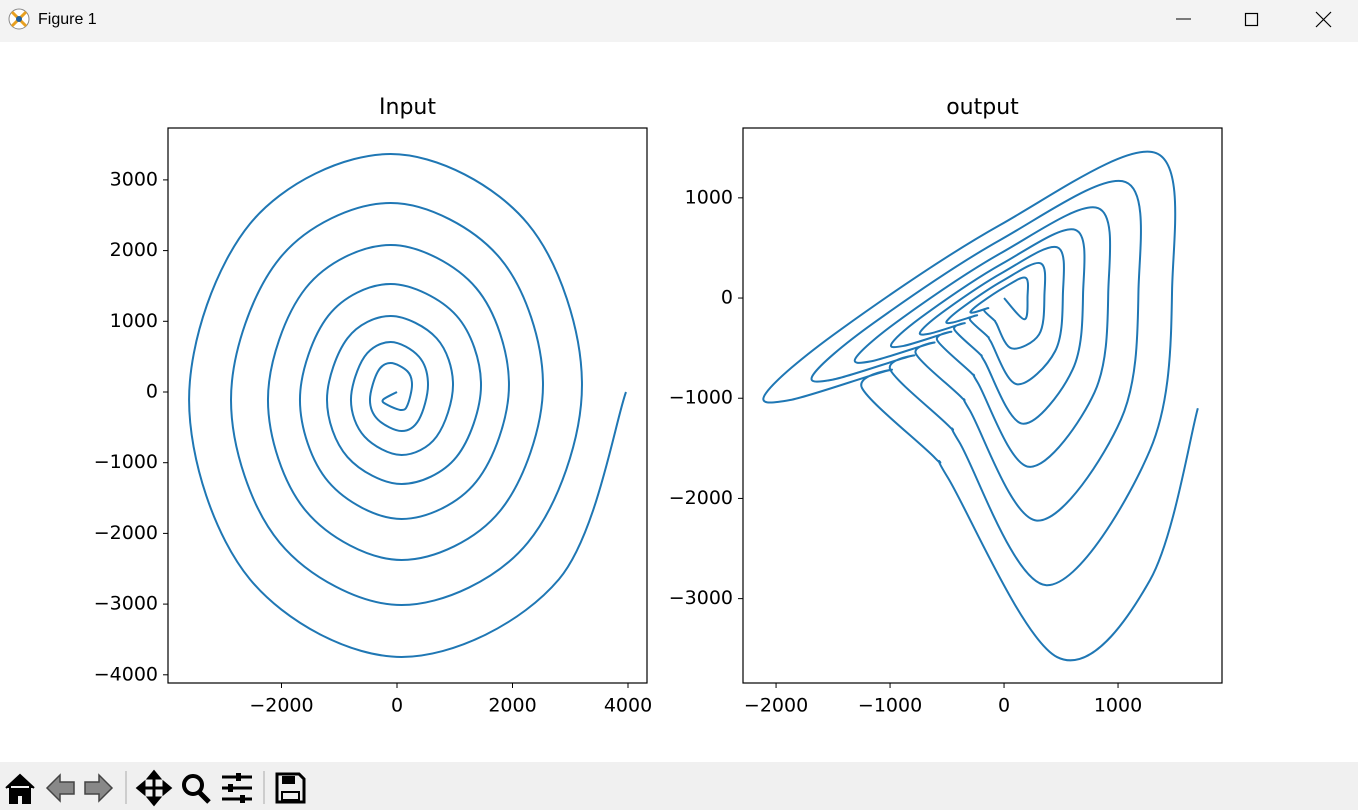 This screenshot has width=1358, height=810. I want to click on back-button, so click(60, 788).